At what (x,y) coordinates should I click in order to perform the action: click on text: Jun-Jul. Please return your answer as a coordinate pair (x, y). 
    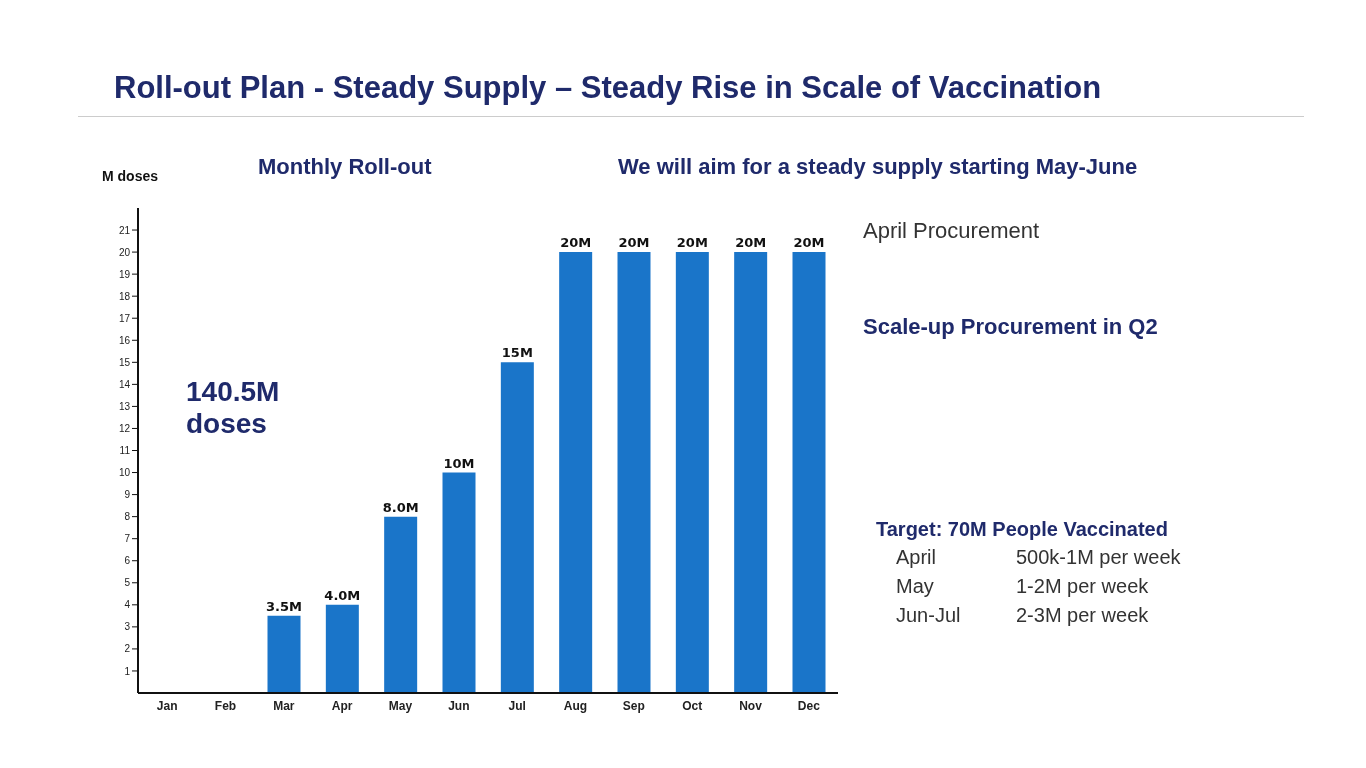
    Looking at the image, I should click on (928, 615).